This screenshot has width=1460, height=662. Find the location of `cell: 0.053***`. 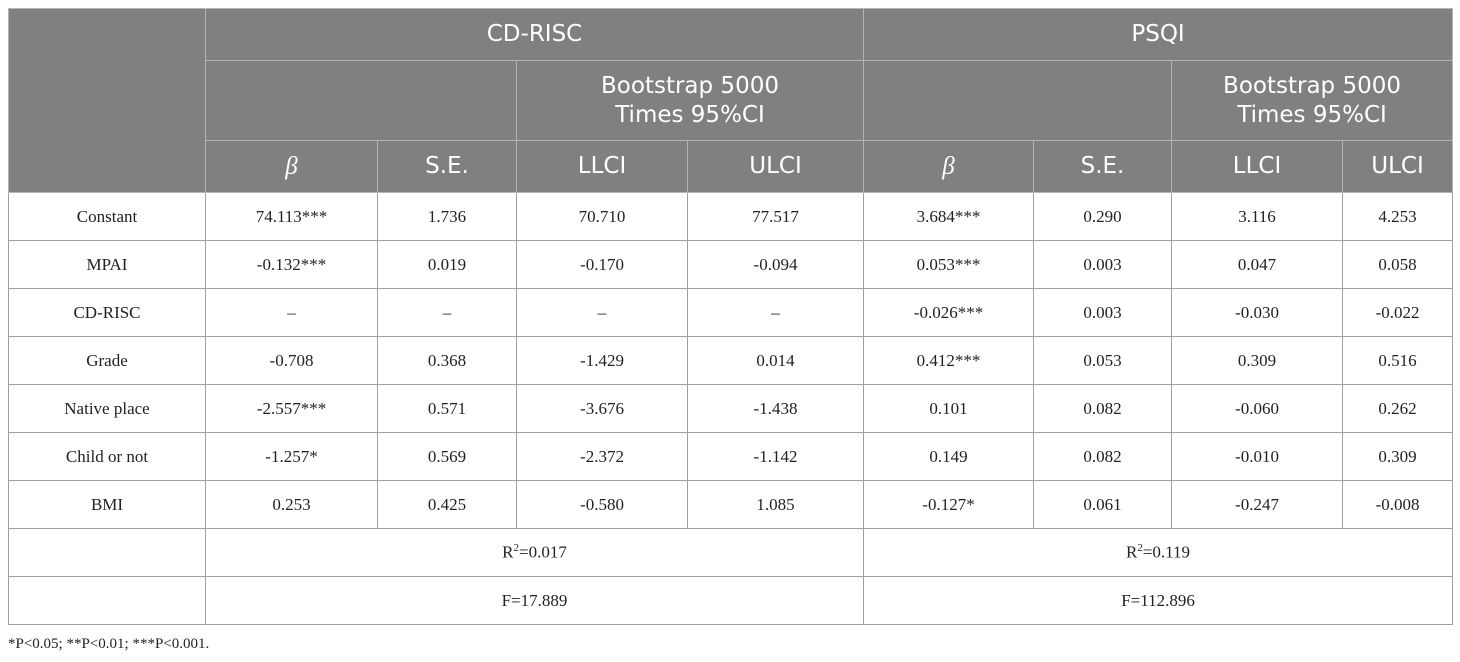

cell: 0.053*** is located at coordinates (948, 264).